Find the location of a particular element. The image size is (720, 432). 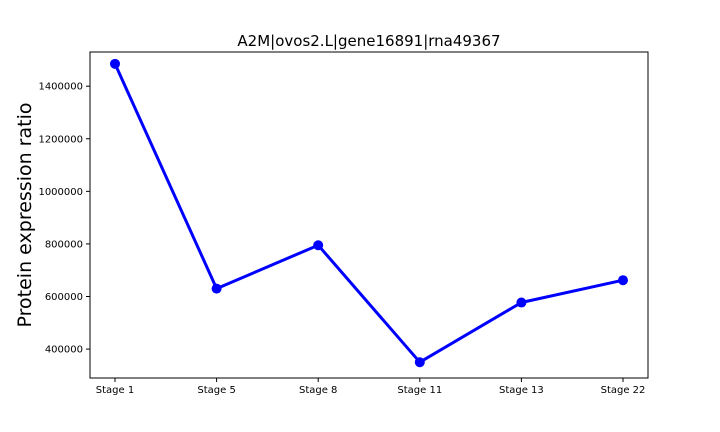

chart-title: A2M|ovos2.L|gene16891|rna49367 is located at coordinates (368, 41).